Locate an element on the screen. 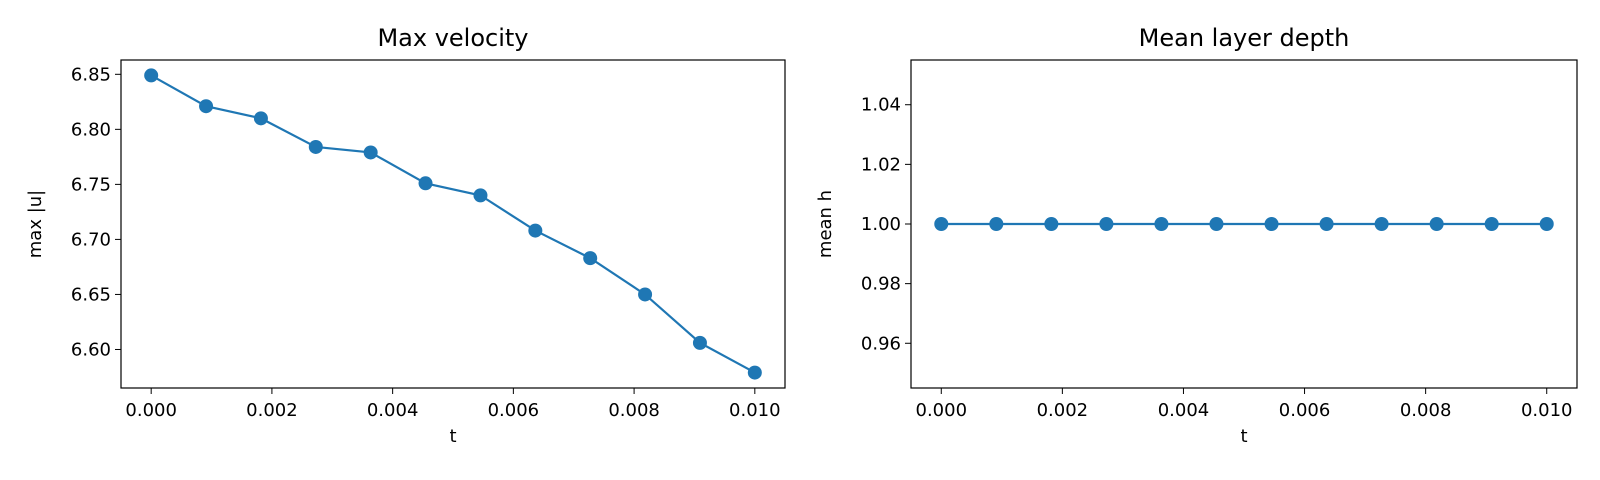 The height and width of the screenshot is (480, 1600). depth-y-tick-label: 1.04 is located at coordinates (881, 105).